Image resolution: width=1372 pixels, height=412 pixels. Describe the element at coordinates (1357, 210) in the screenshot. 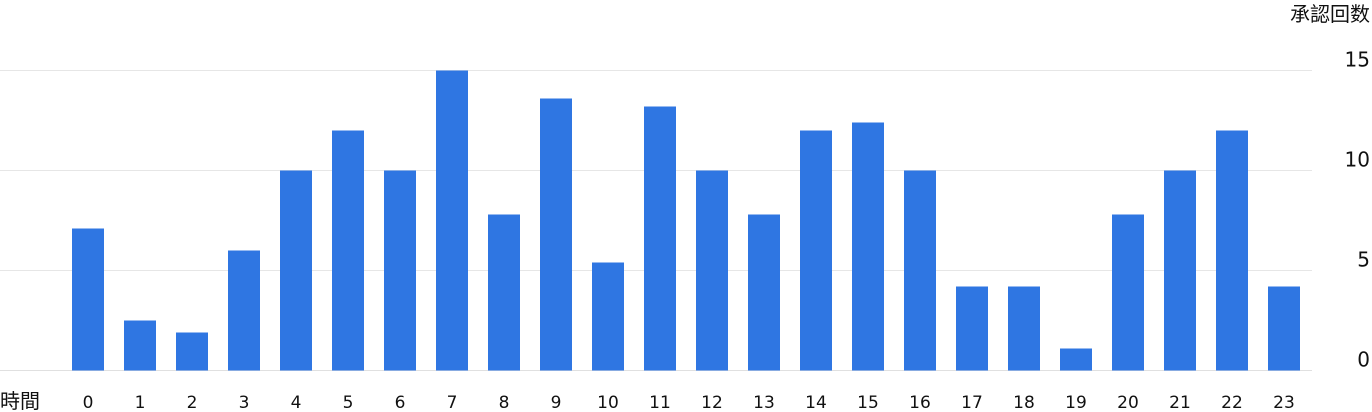

I see `y-tick-labels: 0 5 10 15` at that location.